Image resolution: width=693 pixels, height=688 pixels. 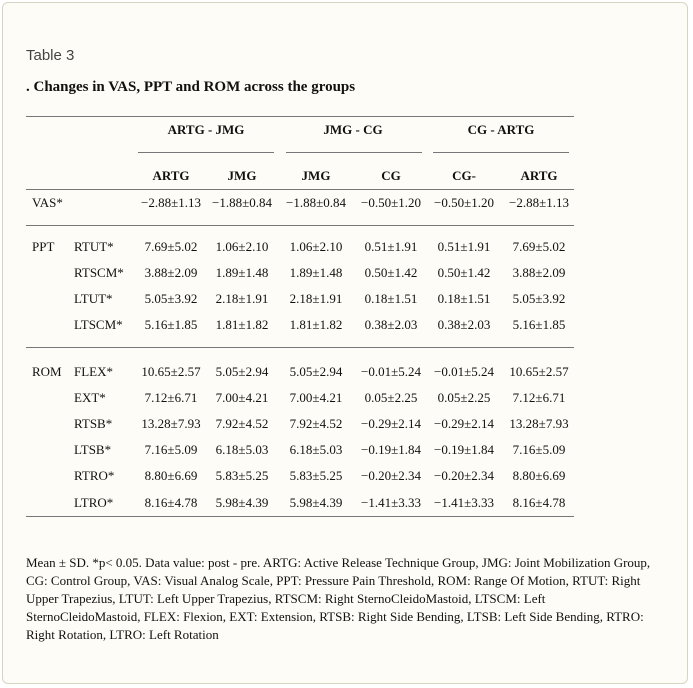 I want to click on row-label: RTSB*, so click(x=93, y=424).